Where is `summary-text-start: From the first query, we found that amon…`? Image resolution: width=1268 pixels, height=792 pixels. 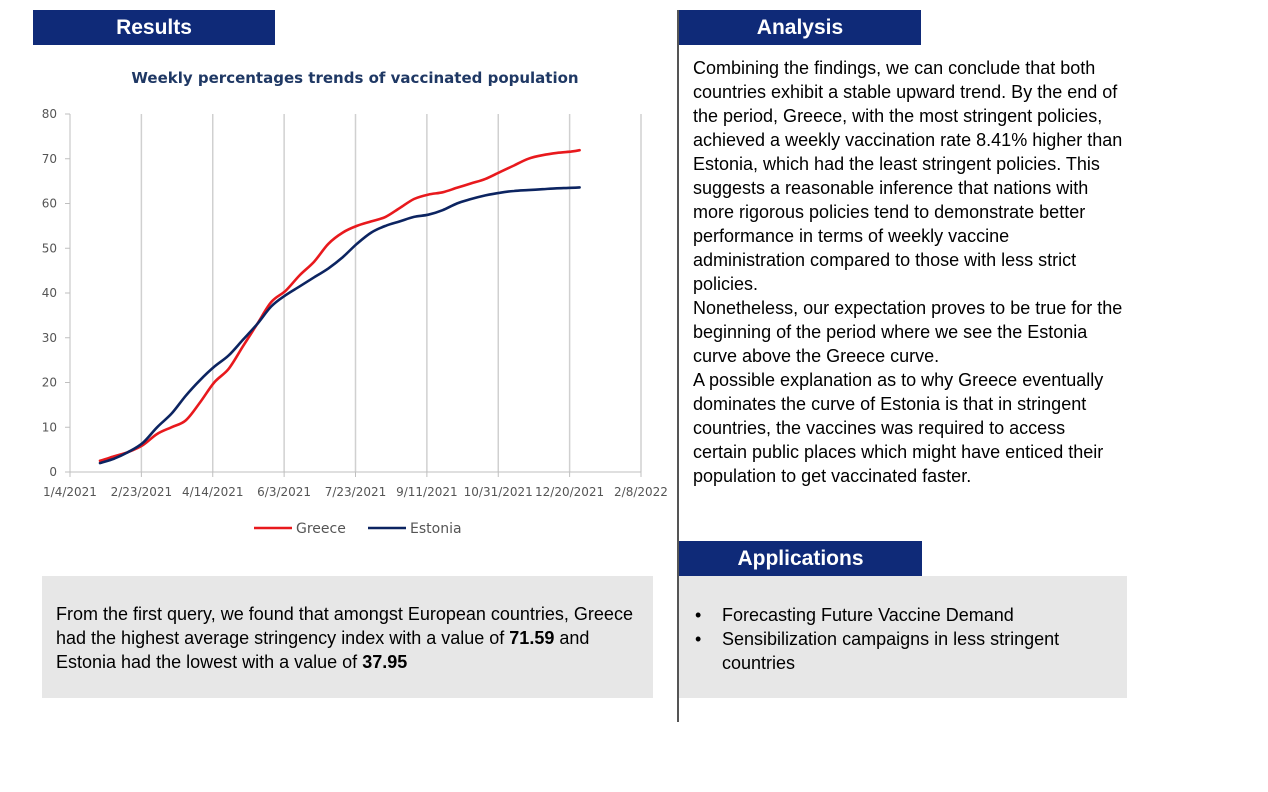 summary-text-start: From the first query, we found that amon… is located at coordinates (344, 626).